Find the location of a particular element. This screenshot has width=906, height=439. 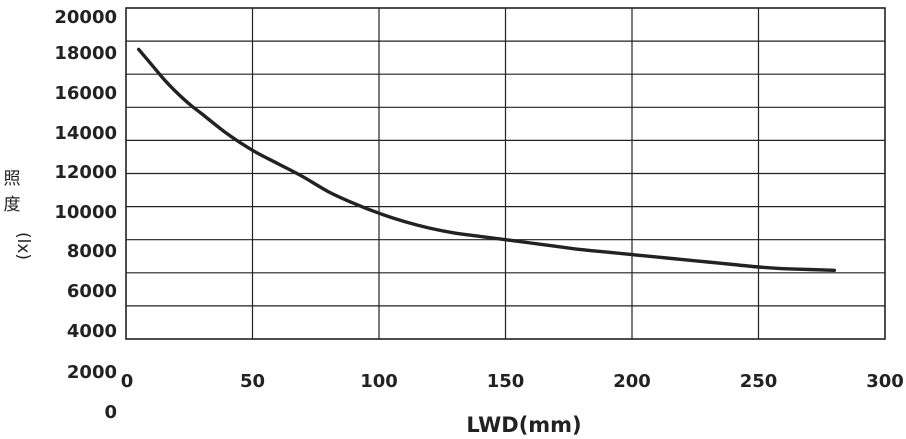

y-tick-label-7: 14000 is located at coordinates (85, 133).